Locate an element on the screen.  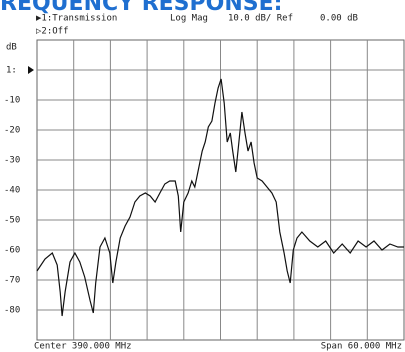
y-tick-label: -10 is located at coordinates (12, 101).